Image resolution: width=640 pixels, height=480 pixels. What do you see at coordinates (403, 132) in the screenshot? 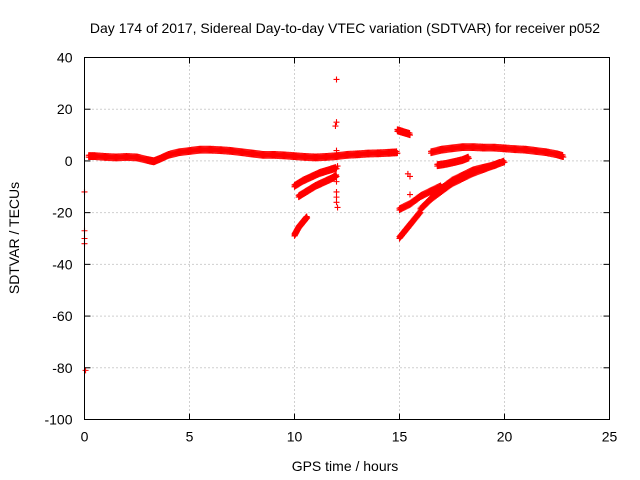
I see `series-short-15-high` at bounding box center [403, 132].